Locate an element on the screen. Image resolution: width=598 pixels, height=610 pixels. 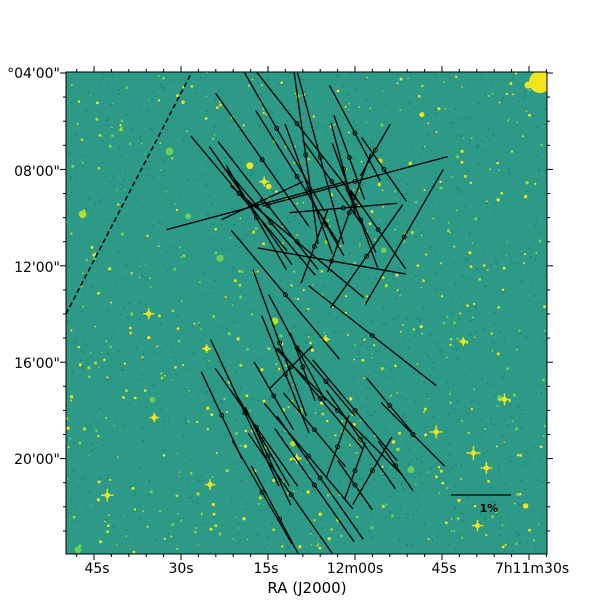
y-axis-labels: °04'00" 08'00" 12'00" 16'00" 20'00" is located at coordinates (33, 267).